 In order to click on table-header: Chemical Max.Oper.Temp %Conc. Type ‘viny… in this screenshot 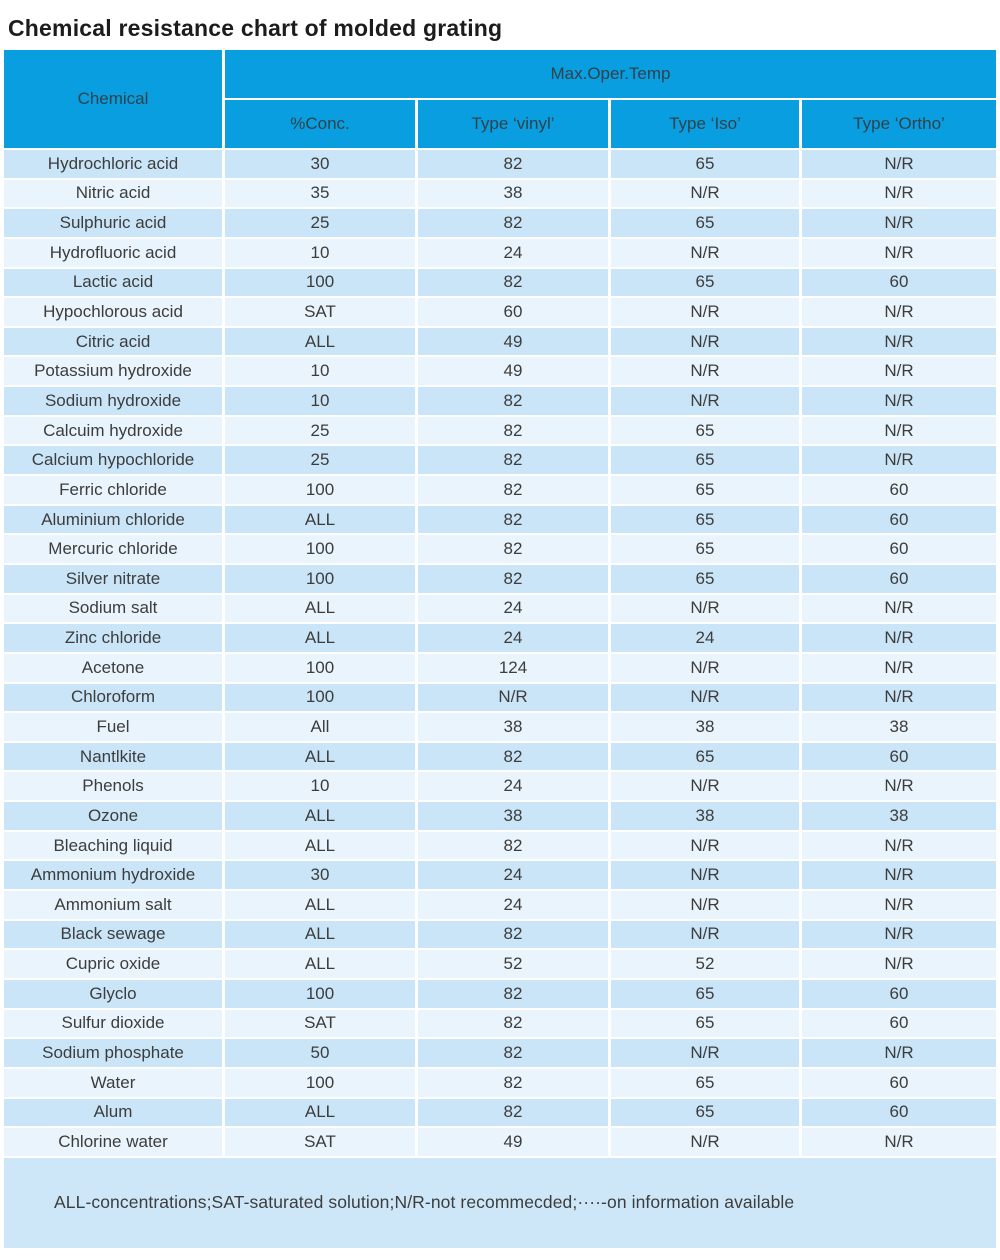, I will do `click(500, 99)`.